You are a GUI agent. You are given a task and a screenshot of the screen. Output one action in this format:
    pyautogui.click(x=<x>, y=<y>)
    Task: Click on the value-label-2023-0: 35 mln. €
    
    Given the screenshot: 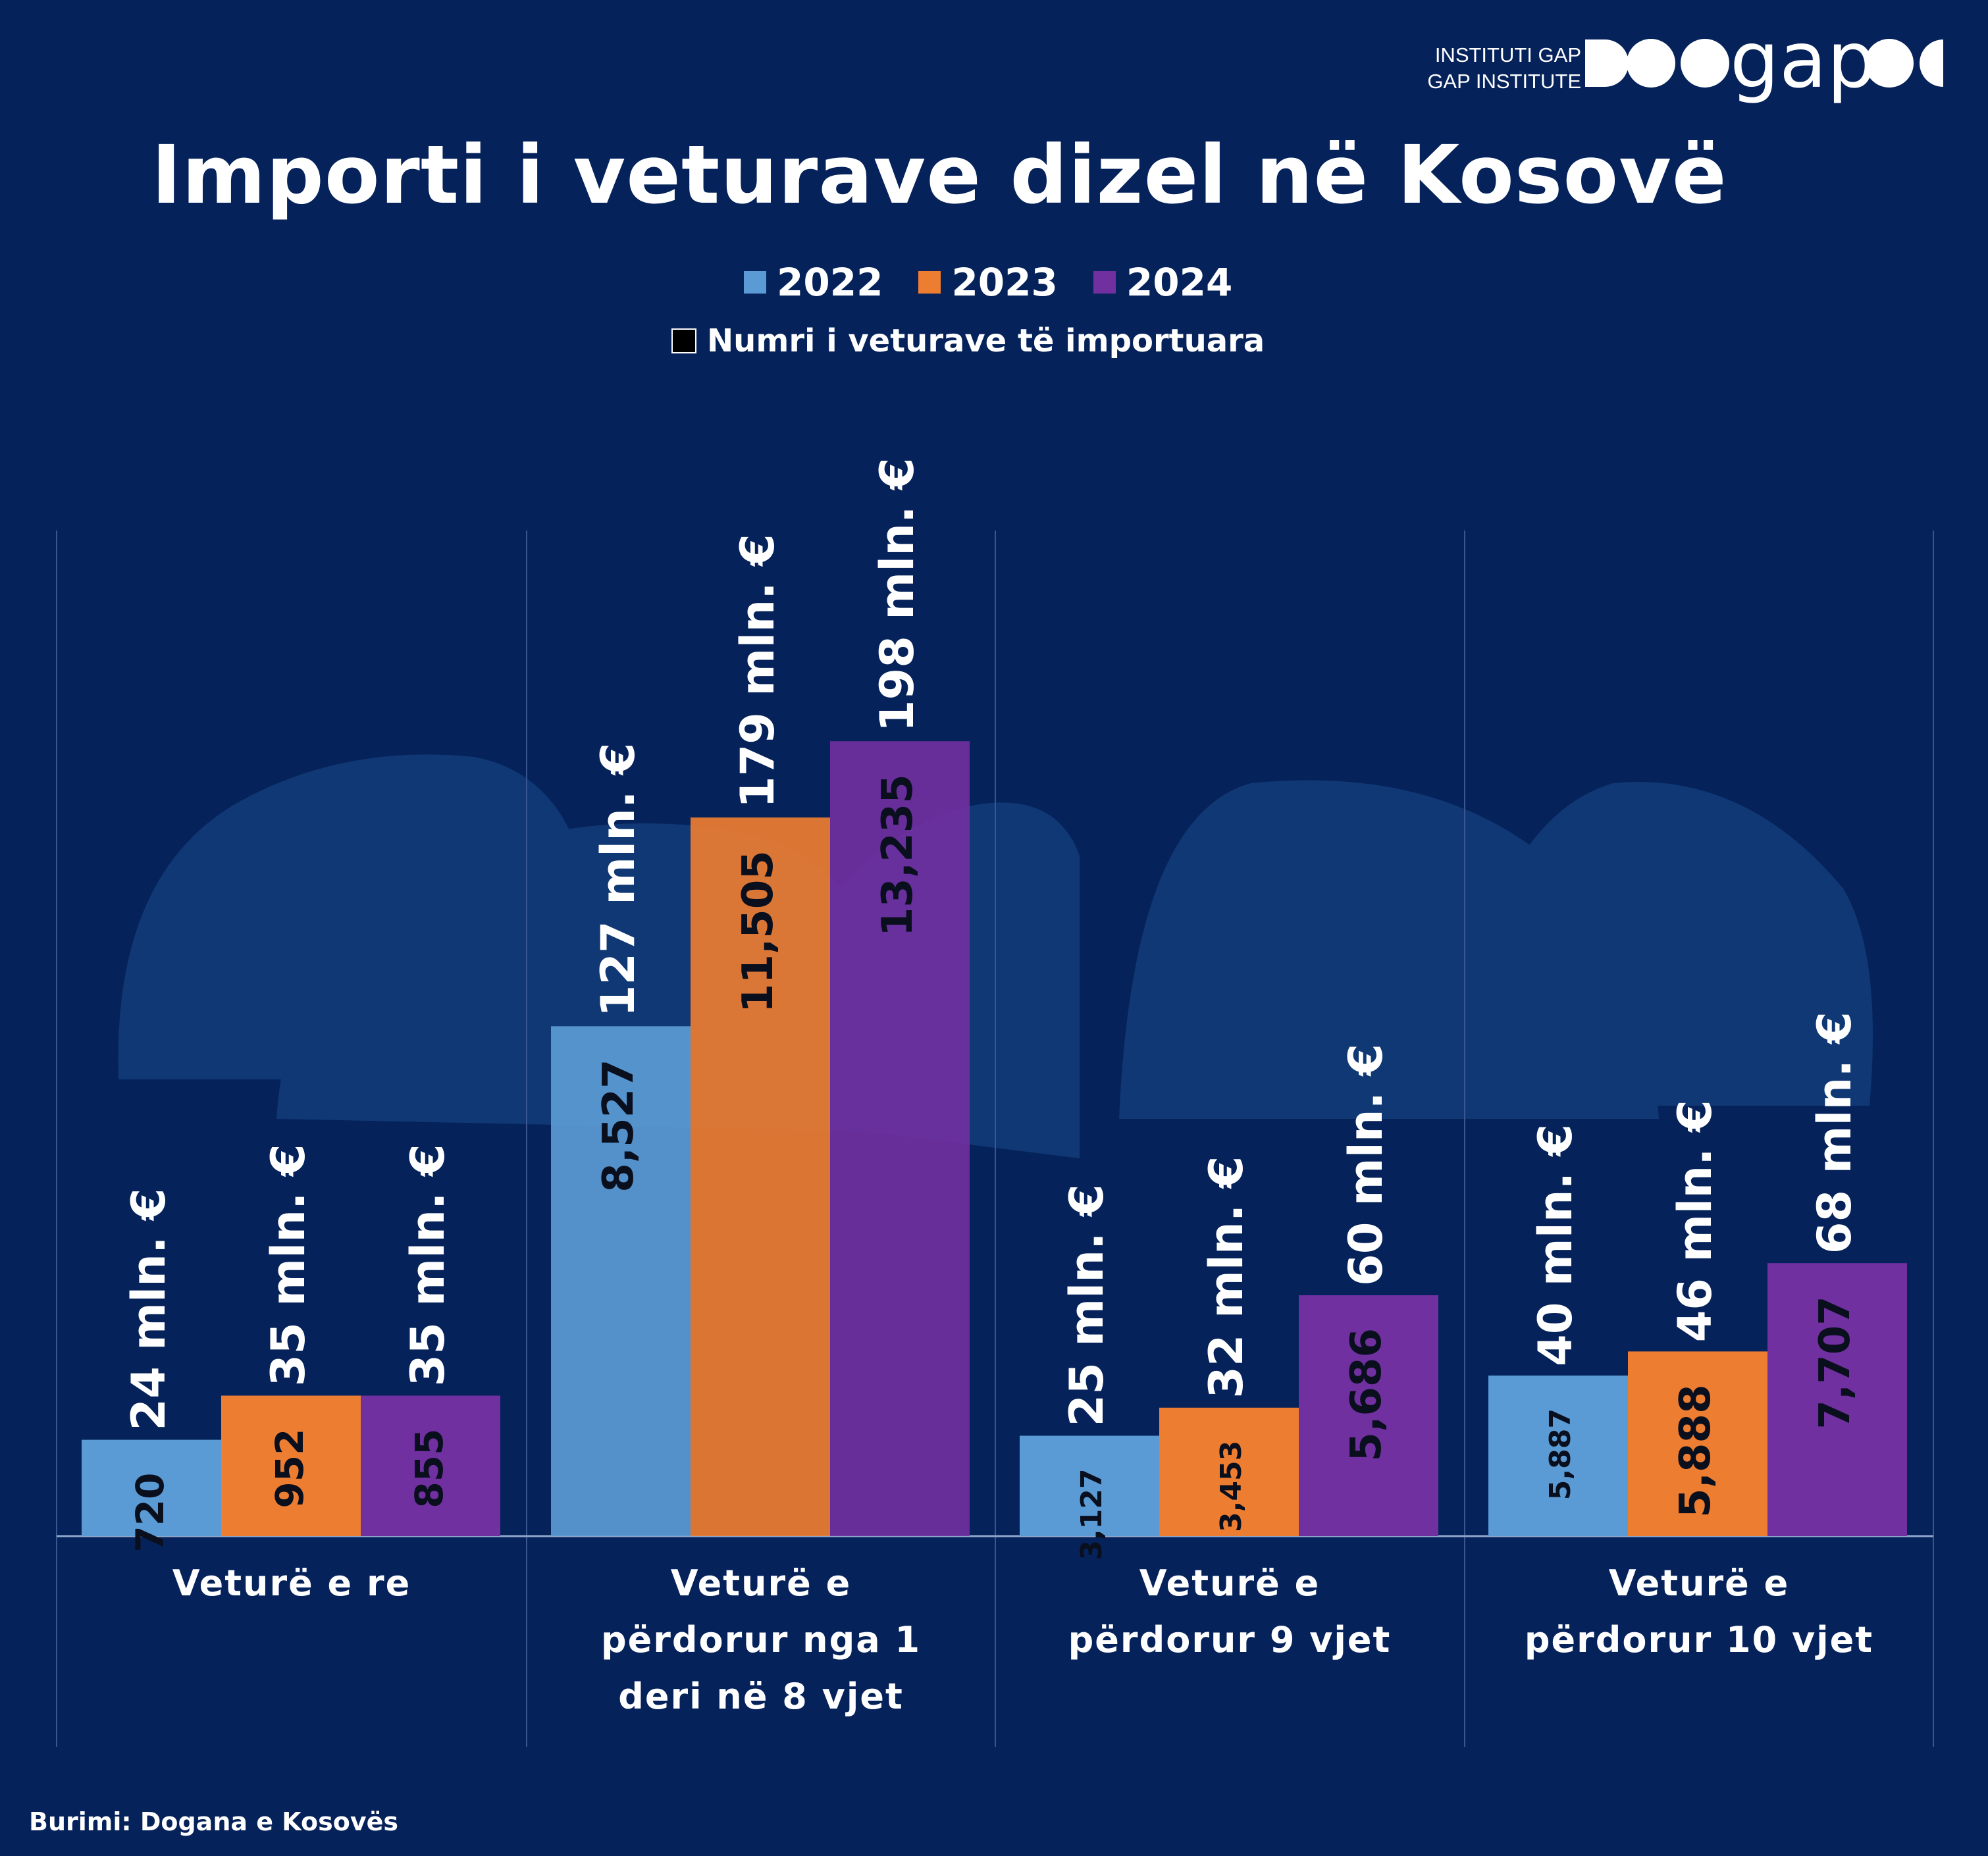 What is the action you would take?
    pyautogui.click(x=288, y=1265)
    